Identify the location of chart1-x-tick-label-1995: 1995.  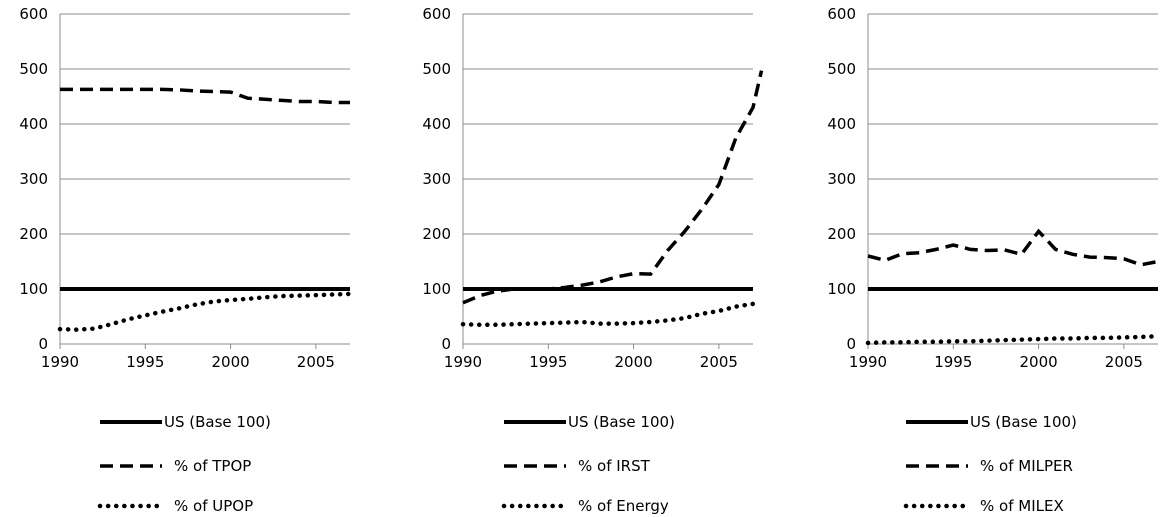
(145, 362).